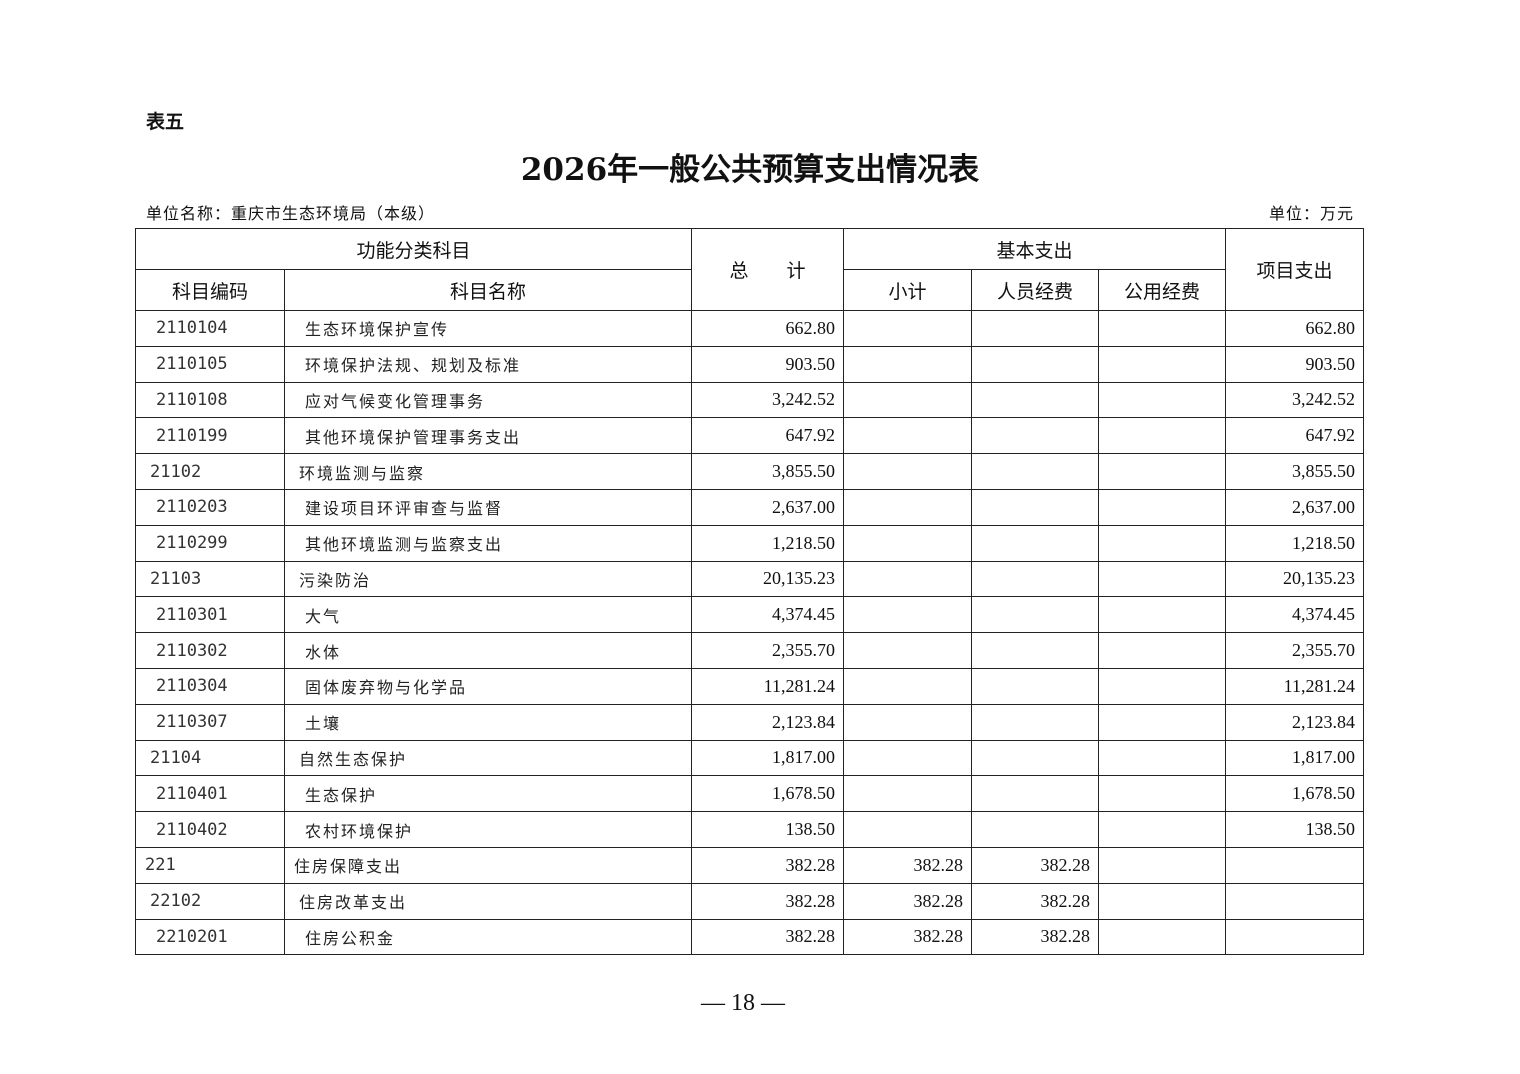 This screenshot has height=1074, width=1520. What do you see at coordinates (210, 507) in the screenshot?
I see `cell-code: 2110203` at bounding box center [210, 507].